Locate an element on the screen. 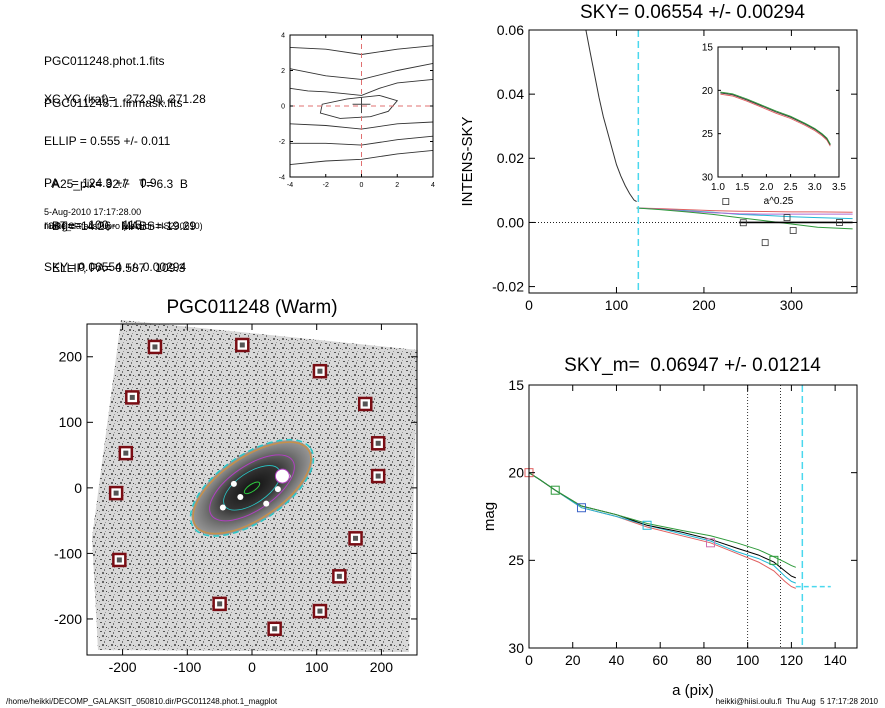 The height and width of the screenshot is (708, 885). sky-line is located at coordinates (744, 218).